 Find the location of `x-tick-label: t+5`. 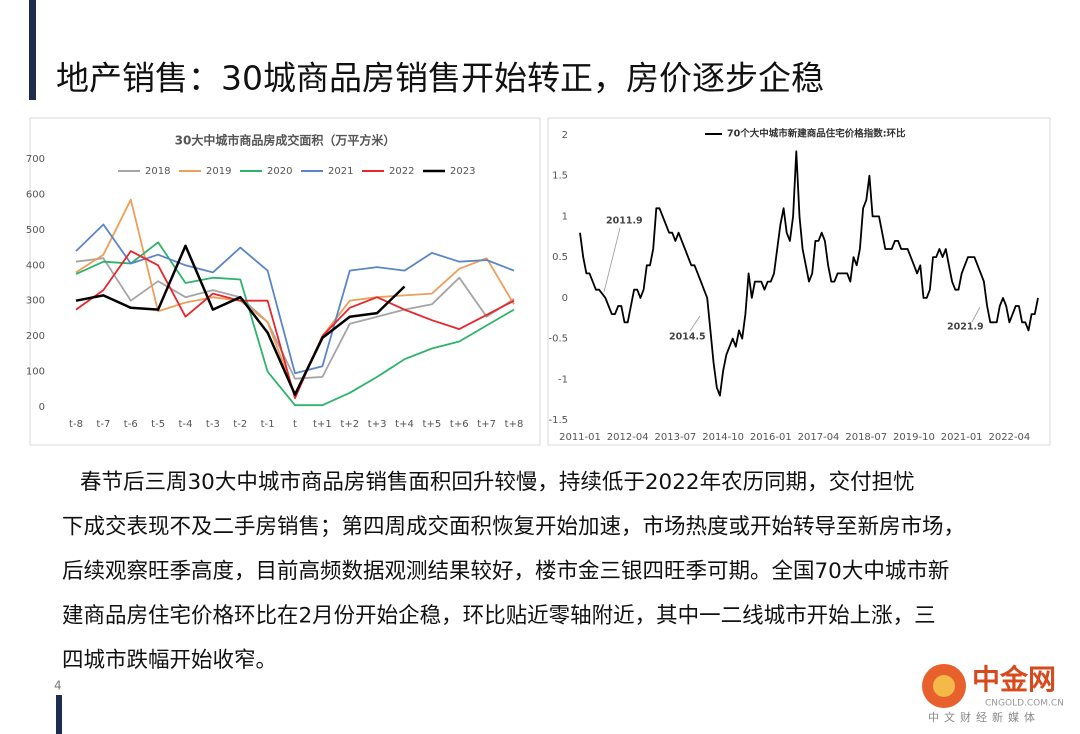

x-tick-label: t+5 is located at coordinates (432, 424).